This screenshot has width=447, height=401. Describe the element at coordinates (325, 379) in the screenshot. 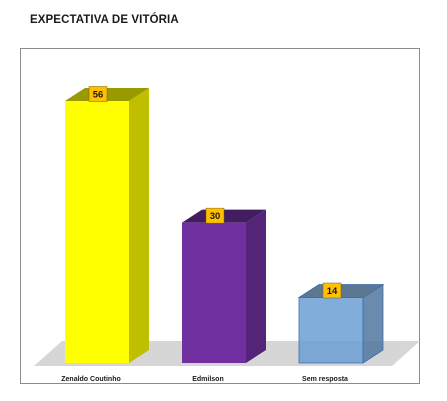

I see `x-tick-label-3: Sem resposta` at that location.